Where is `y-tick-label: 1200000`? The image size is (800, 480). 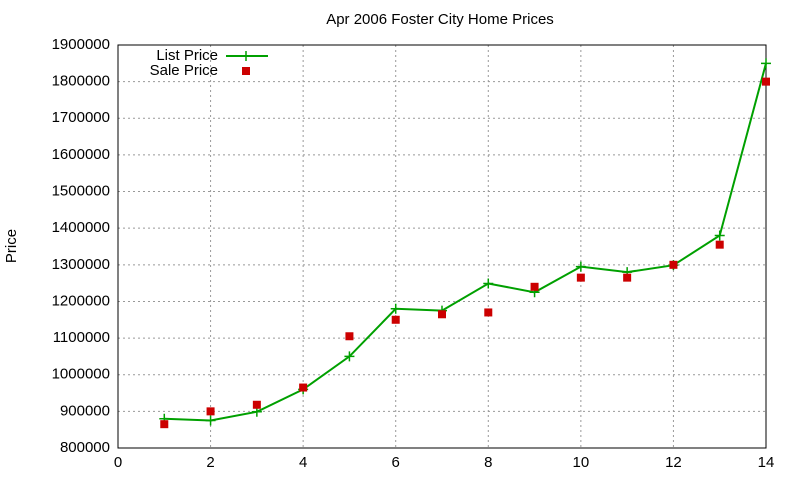
y-tick-label: 1200000 is located at coordinates (81, 300).